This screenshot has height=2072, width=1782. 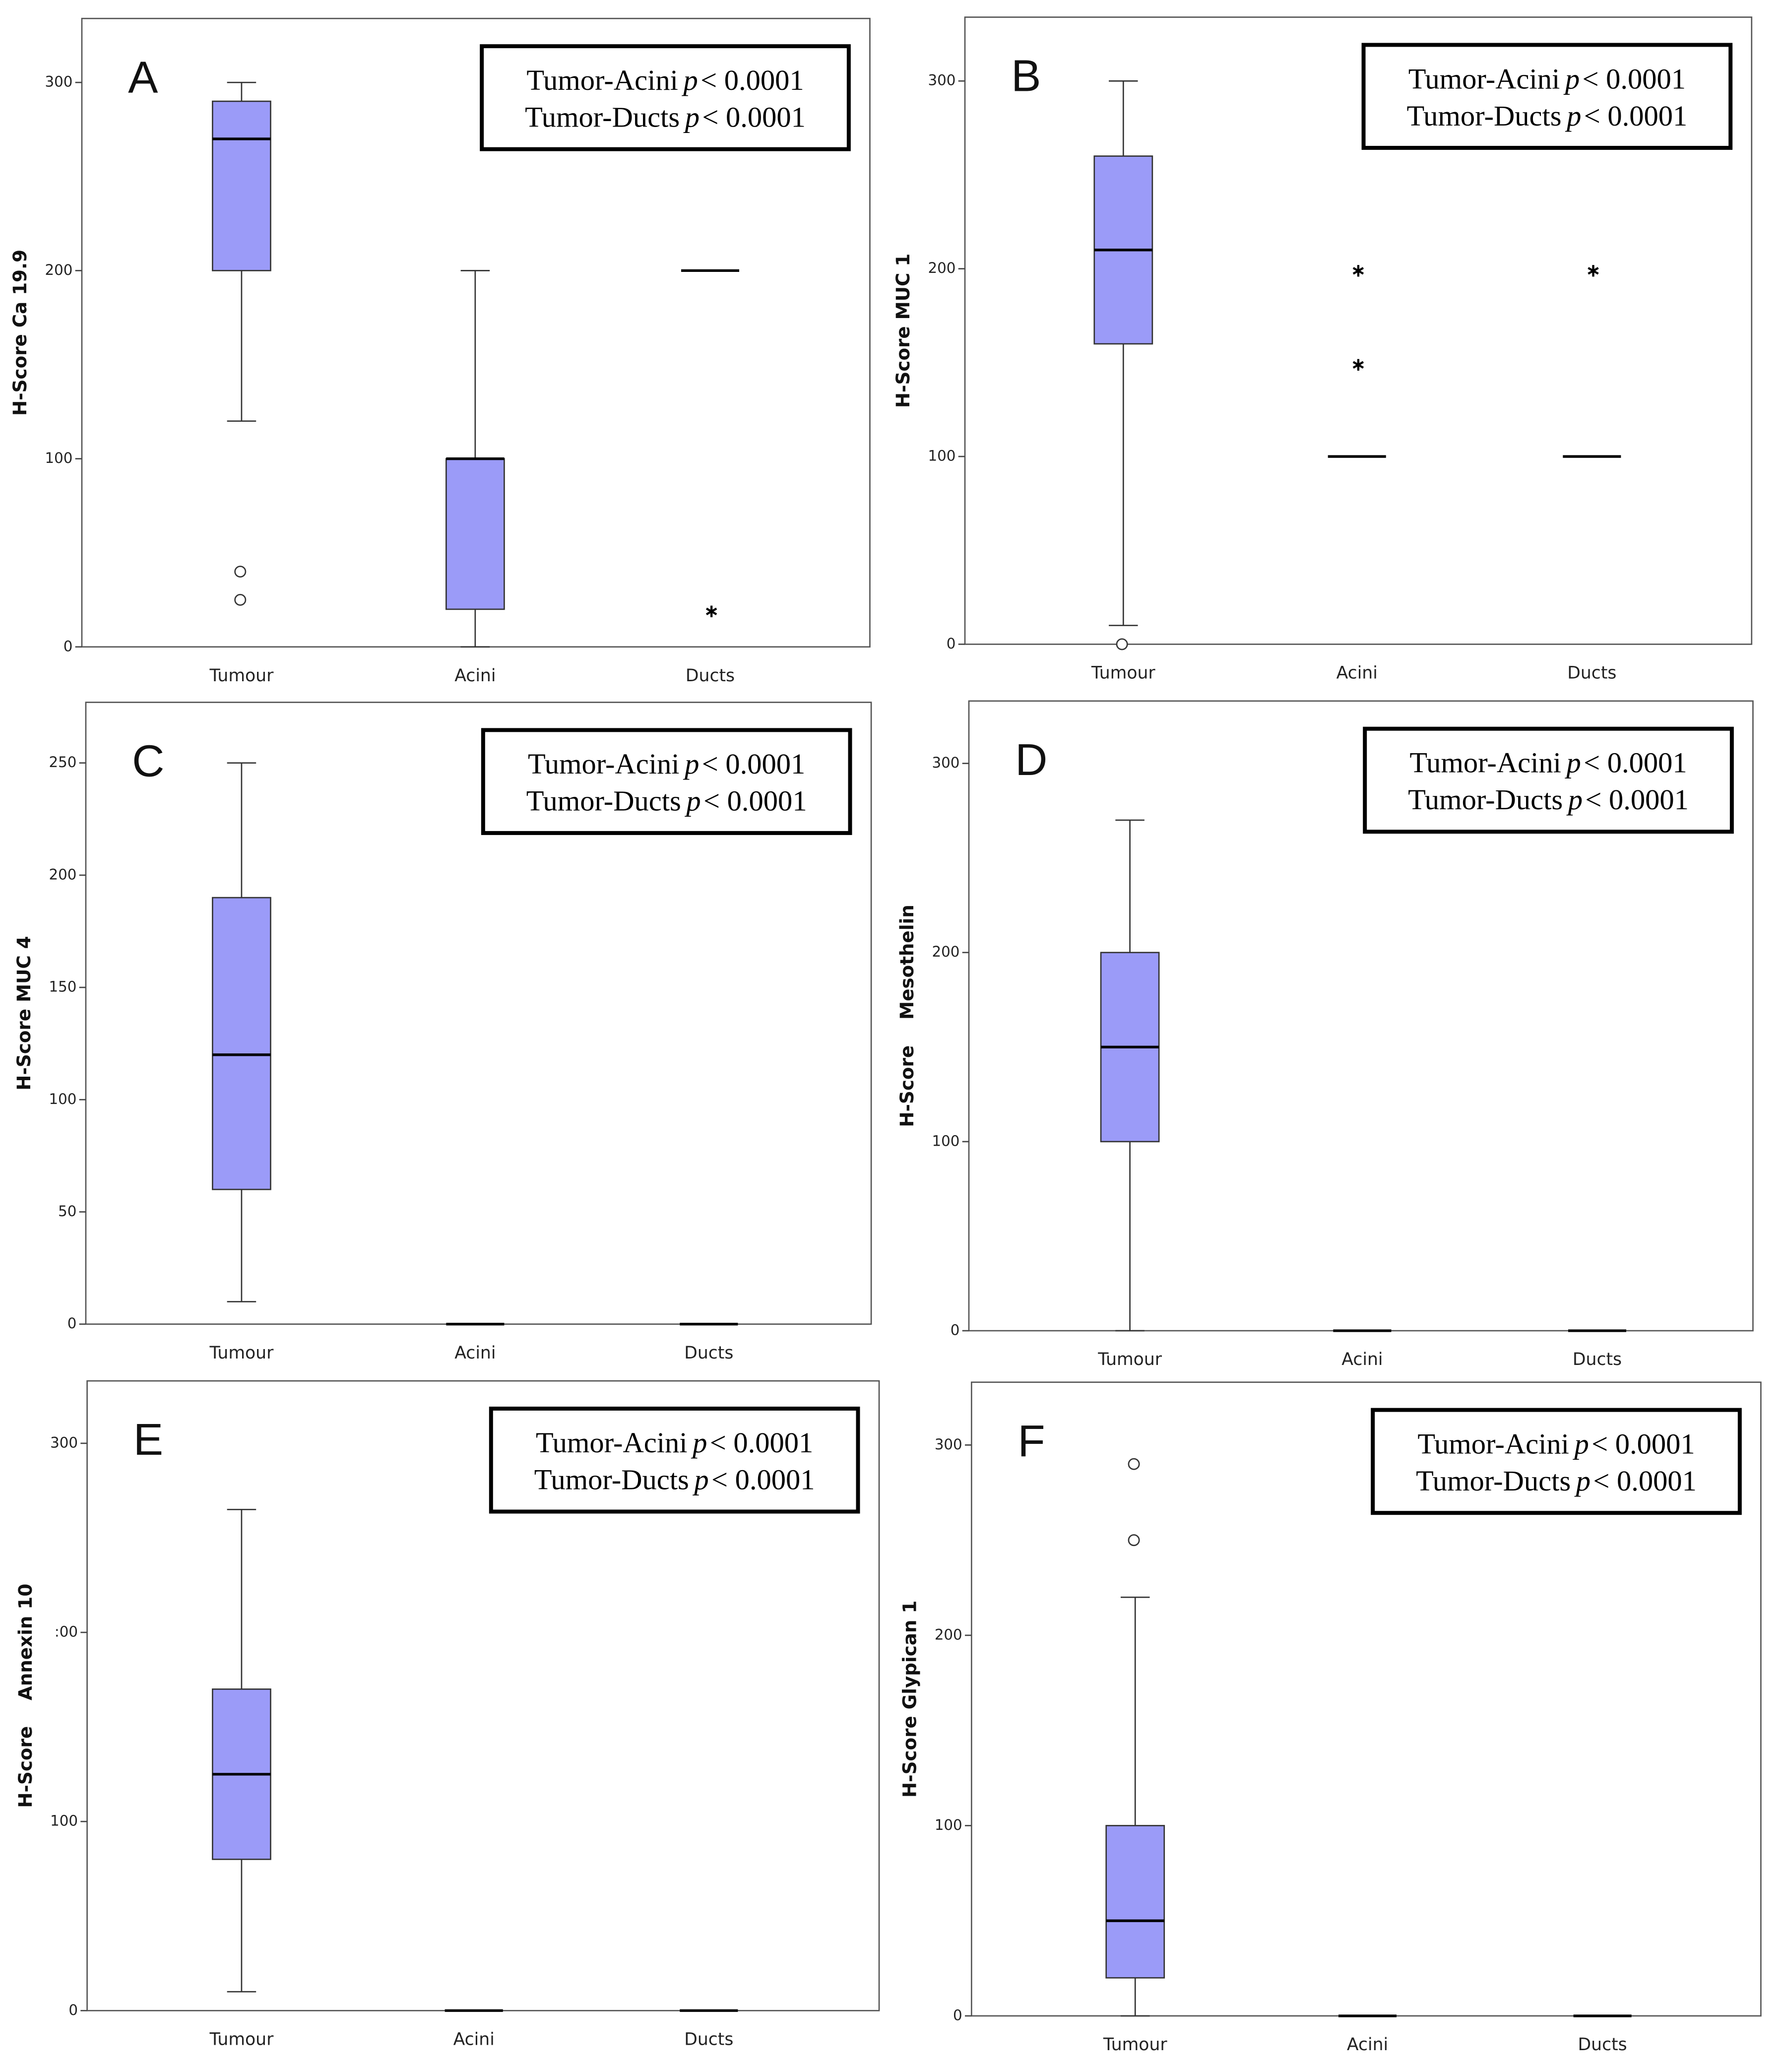 What do you see at coordinates (1032, 1441) in the screenshot?
I see `panel-letter: F` at bounding box center [1032, 1441].